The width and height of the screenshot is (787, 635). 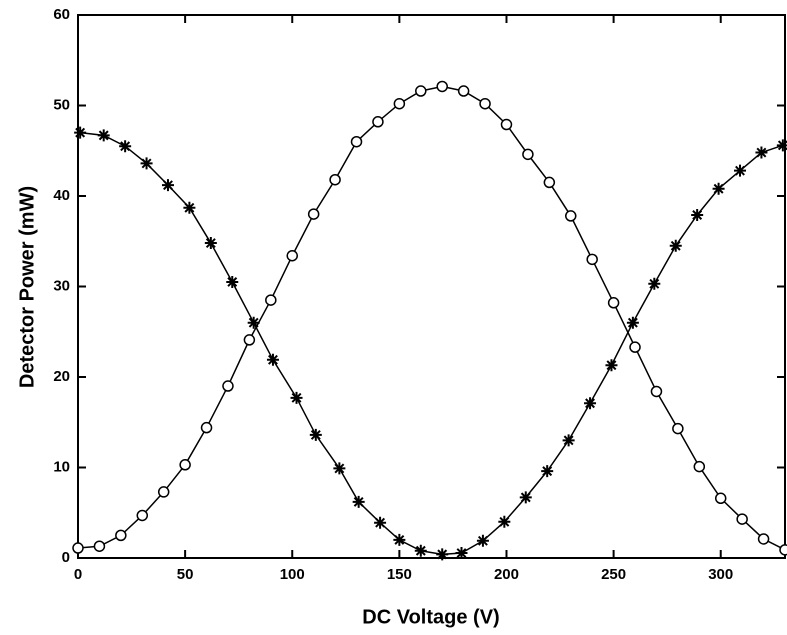 I want to click on x-axis-title: DC Voltage (V), so click(x=430, y=617).